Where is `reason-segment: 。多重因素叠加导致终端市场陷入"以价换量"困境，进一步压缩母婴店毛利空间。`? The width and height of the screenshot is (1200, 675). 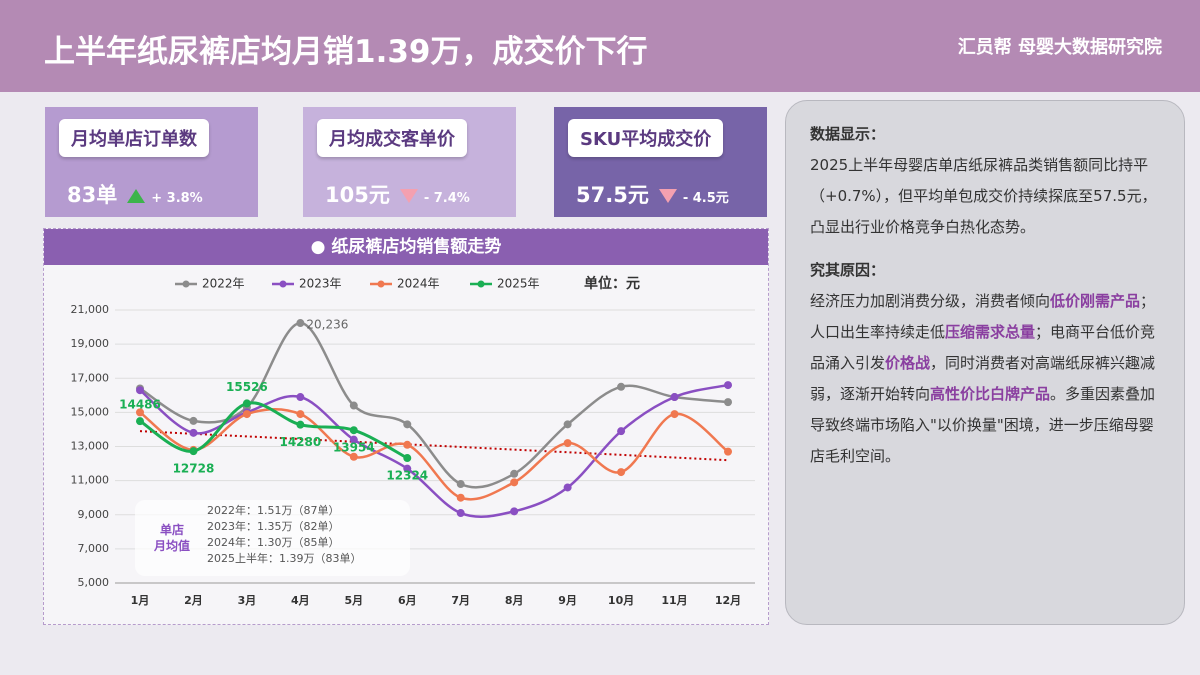 reason-segment: 。多重因素叠加导致终端市场陷入"以价换量"困境，进一步压缩母婴店毛利空间。 is located at coordinates (983, 425).